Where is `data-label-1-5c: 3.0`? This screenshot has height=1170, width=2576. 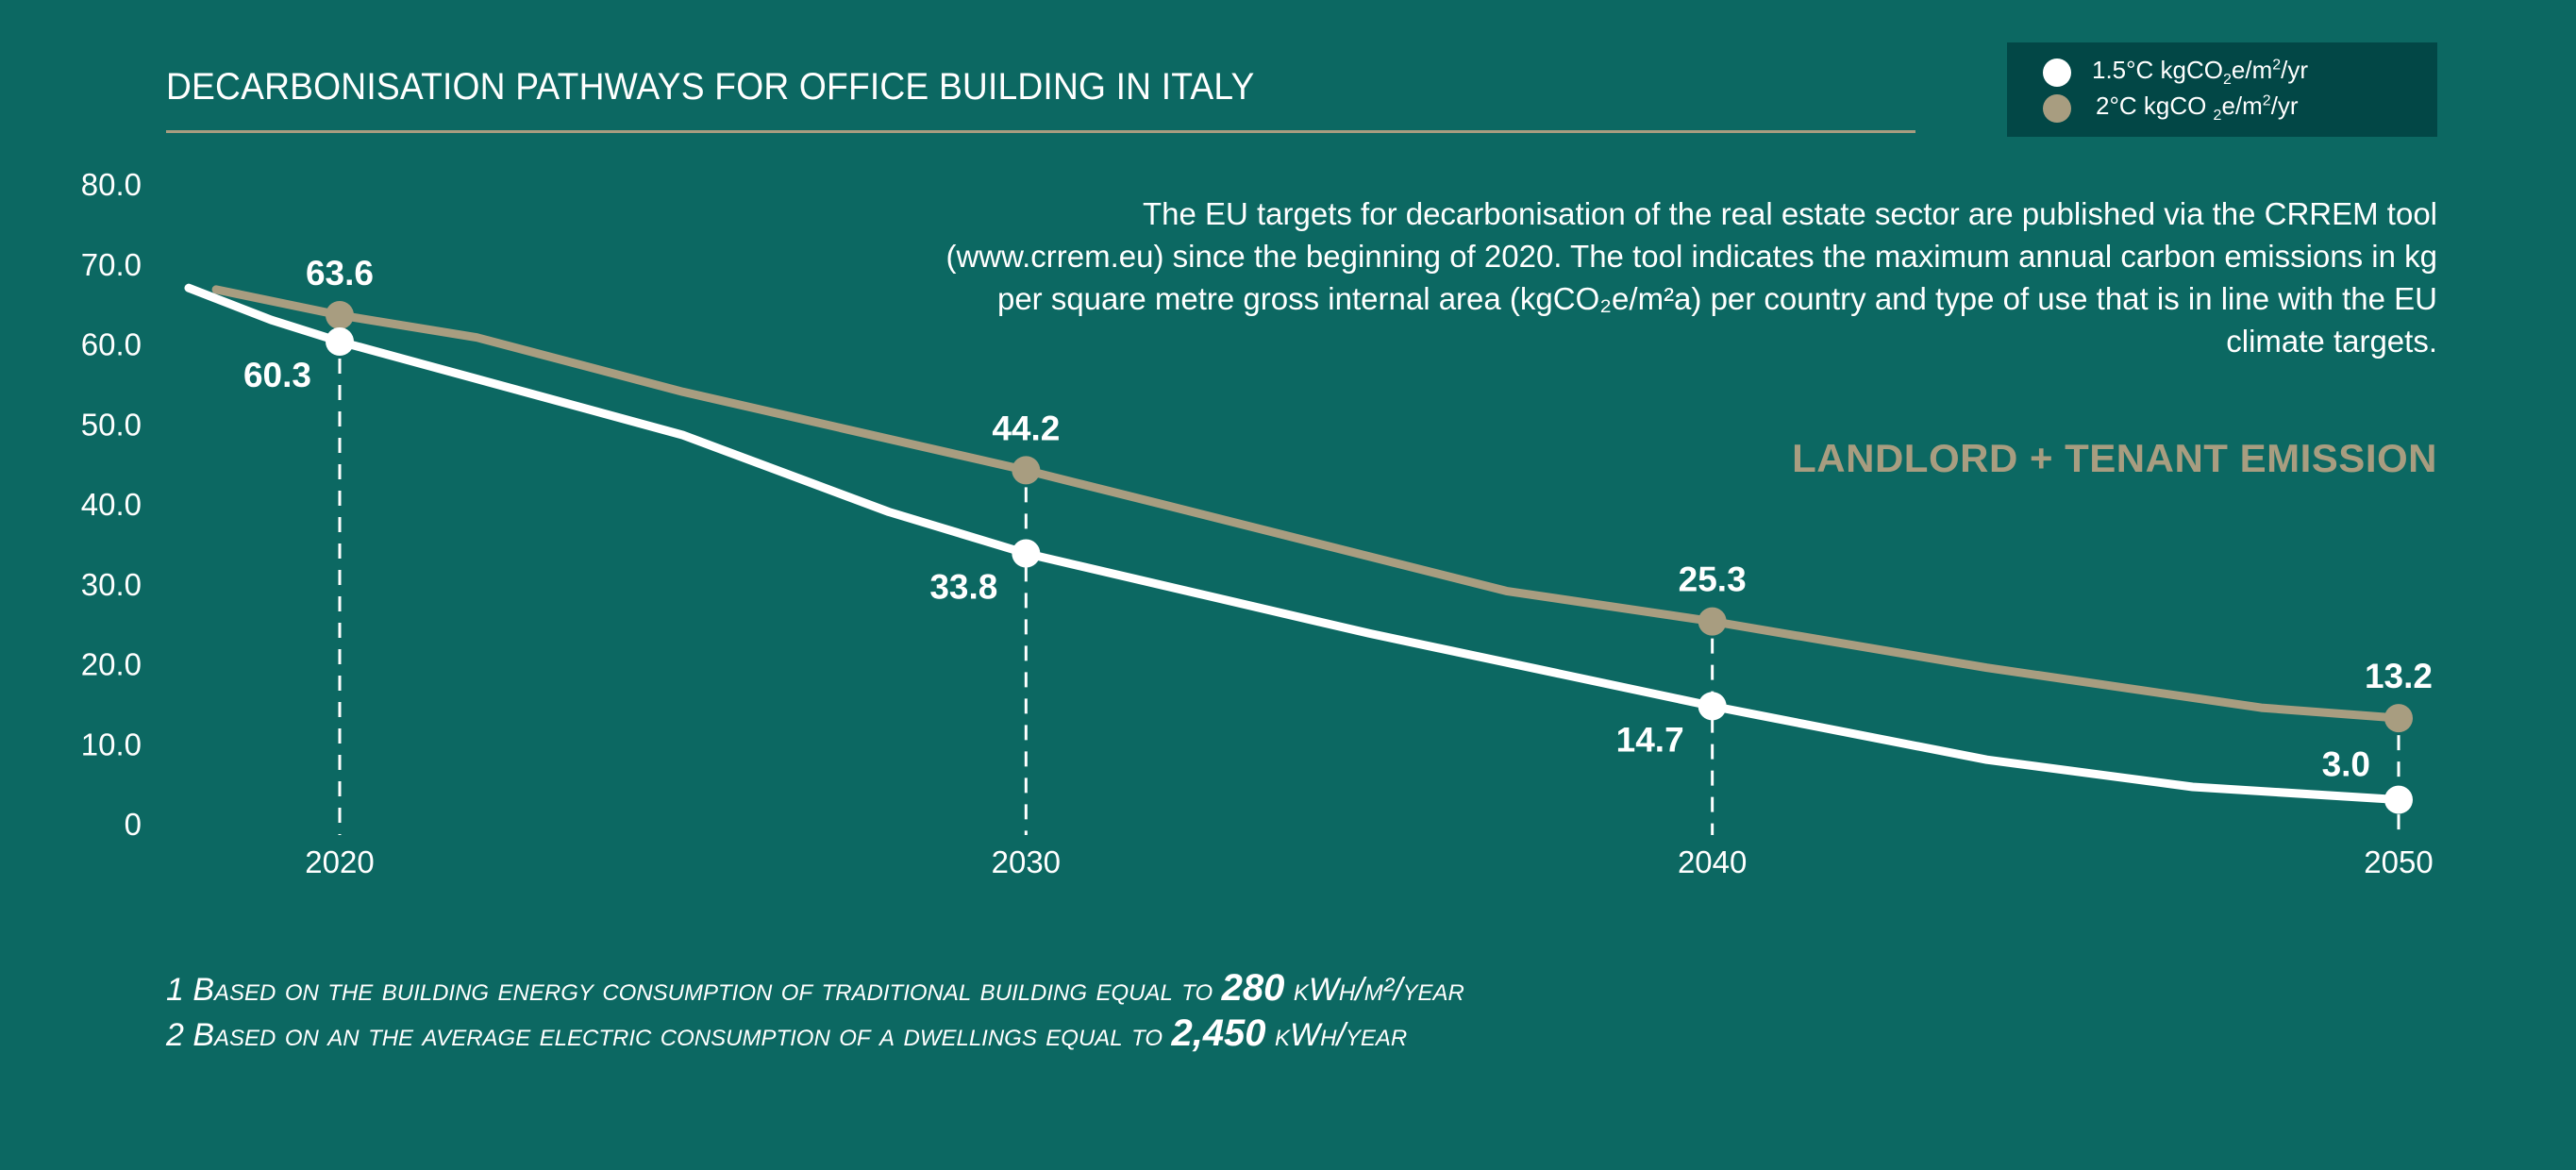 data-label-1-5c: 3.0 is located at coordinates (2346, 765).